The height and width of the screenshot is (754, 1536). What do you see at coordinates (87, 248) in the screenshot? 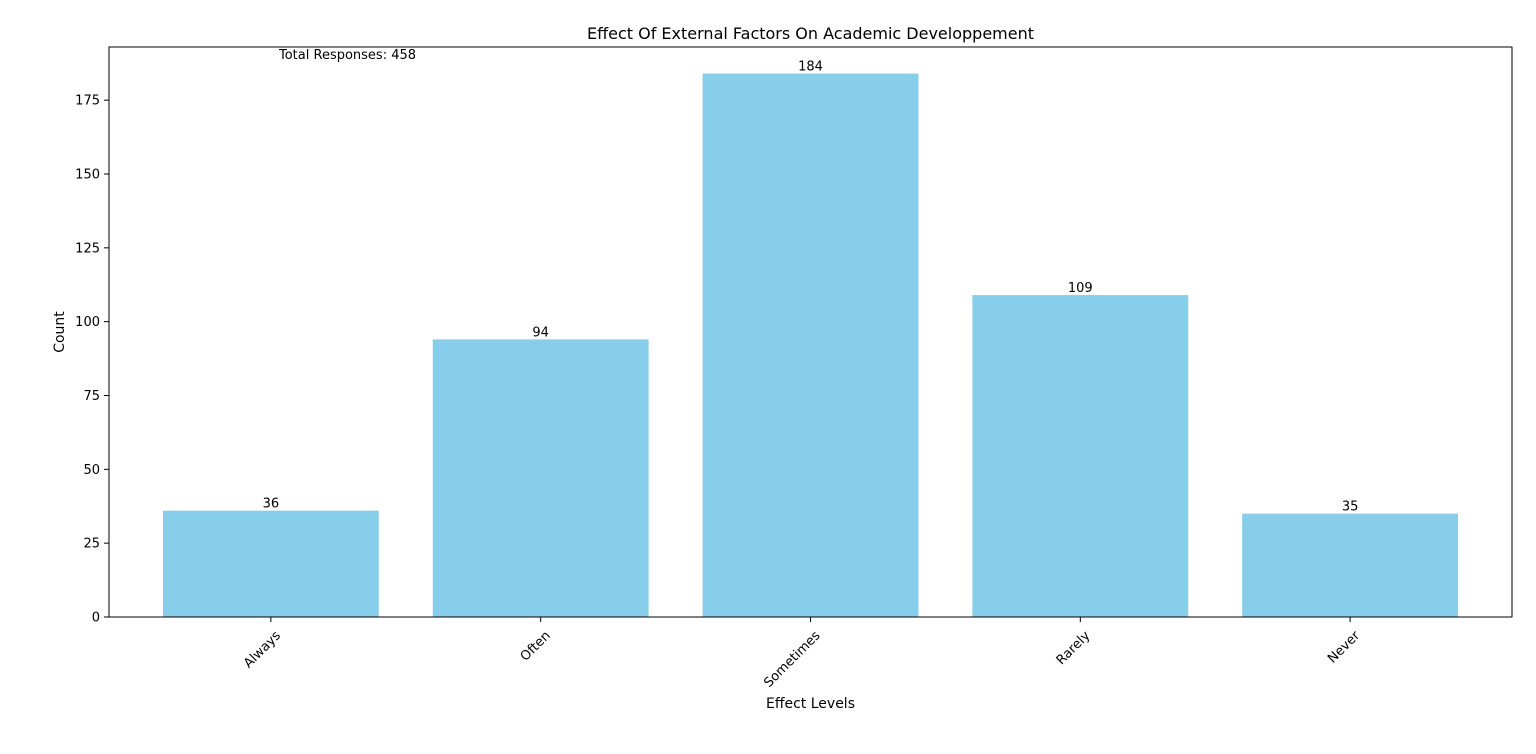
I see `y-tick-label: 125` at bounding box center [87, 248].